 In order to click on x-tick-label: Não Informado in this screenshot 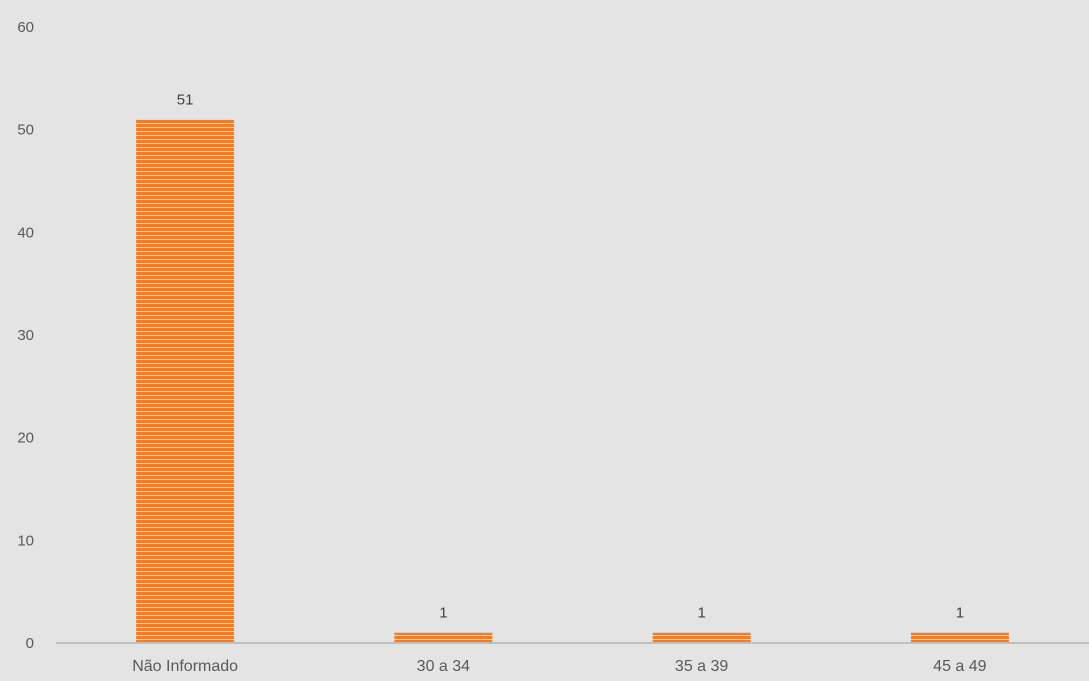, I will do `click(185, 666)`.